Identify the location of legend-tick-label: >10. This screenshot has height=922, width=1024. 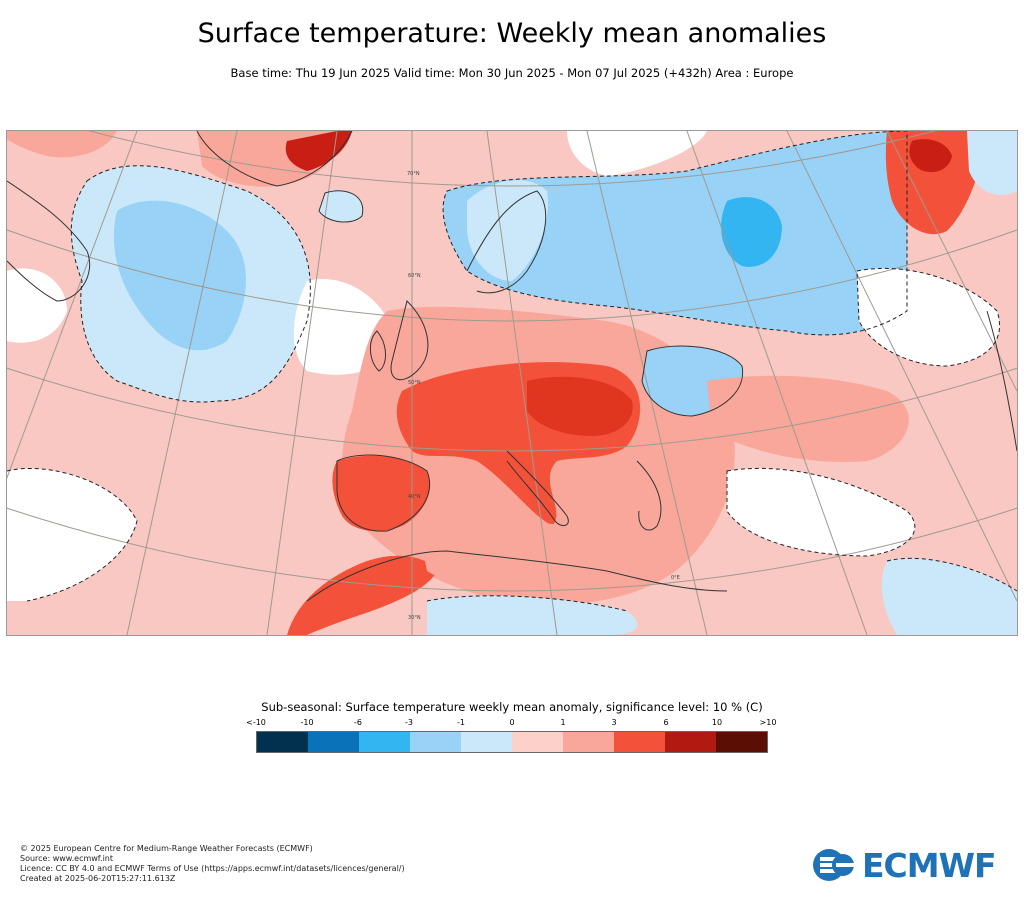
(768, 722).